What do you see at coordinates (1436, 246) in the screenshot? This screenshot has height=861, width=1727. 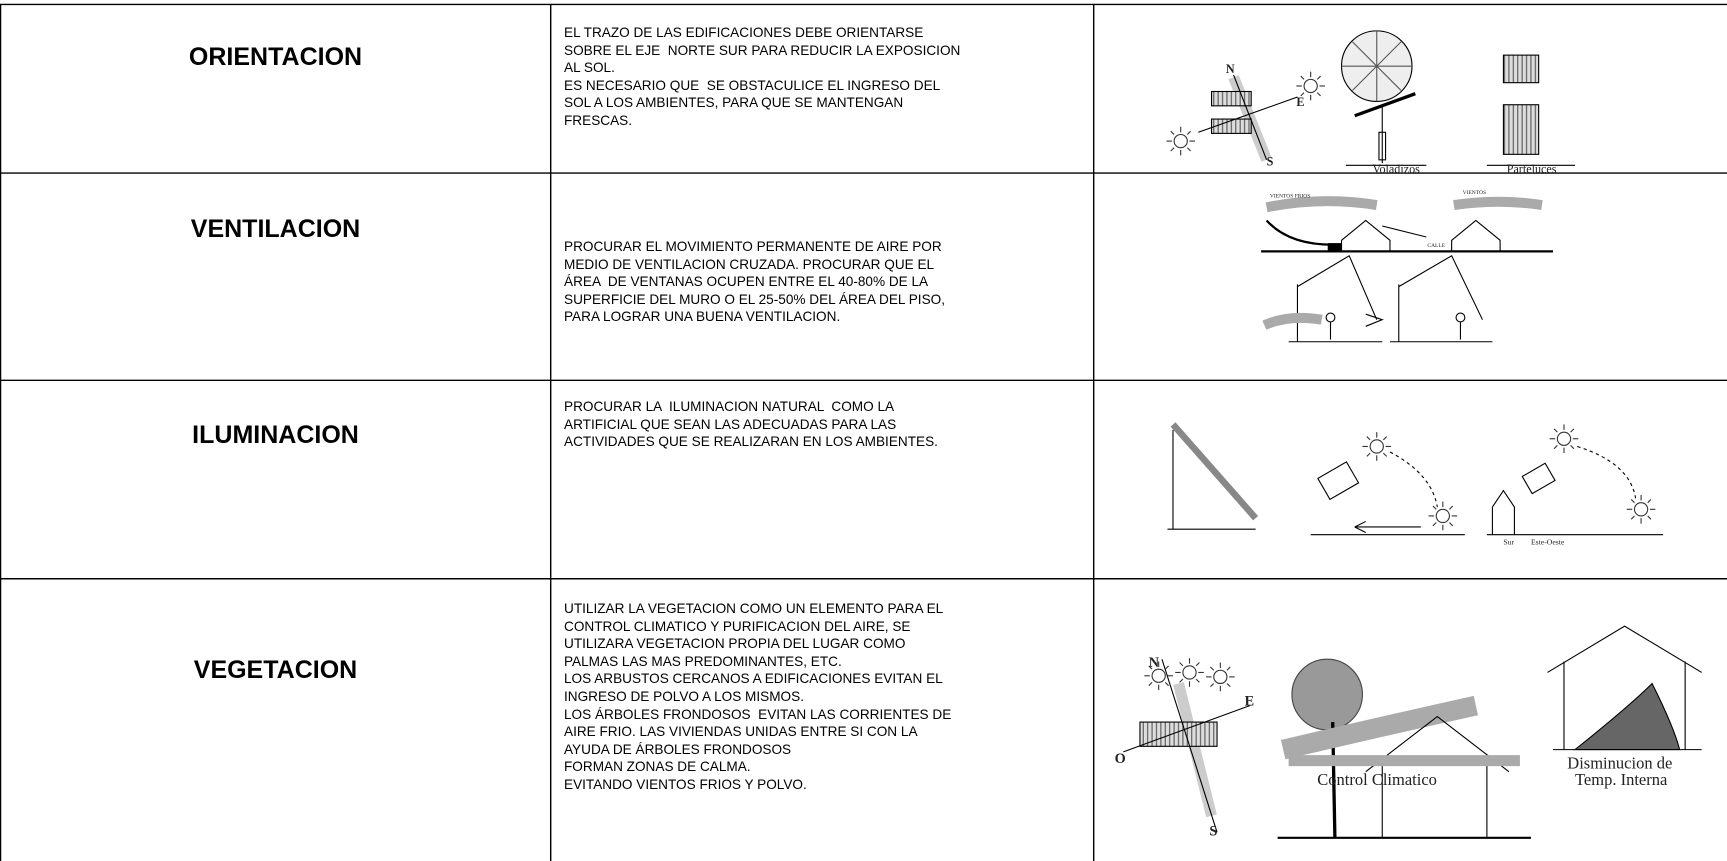 I see `figure-label: CALLE` at bounding box center [1436, 246].